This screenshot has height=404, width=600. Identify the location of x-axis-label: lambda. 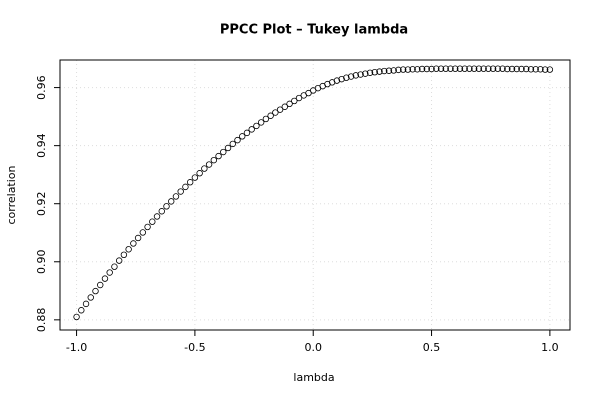
(313, 377).